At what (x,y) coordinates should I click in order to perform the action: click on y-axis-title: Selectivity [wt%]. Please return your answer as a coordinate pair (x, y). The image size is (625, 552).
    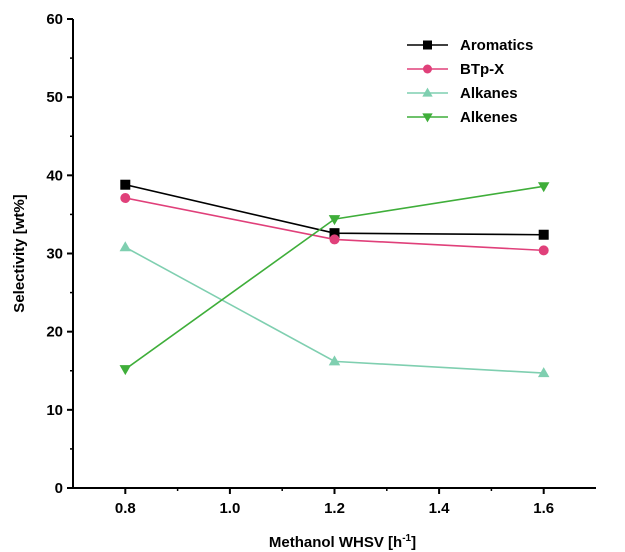
    Looking at the image, I should click on (19, 253).